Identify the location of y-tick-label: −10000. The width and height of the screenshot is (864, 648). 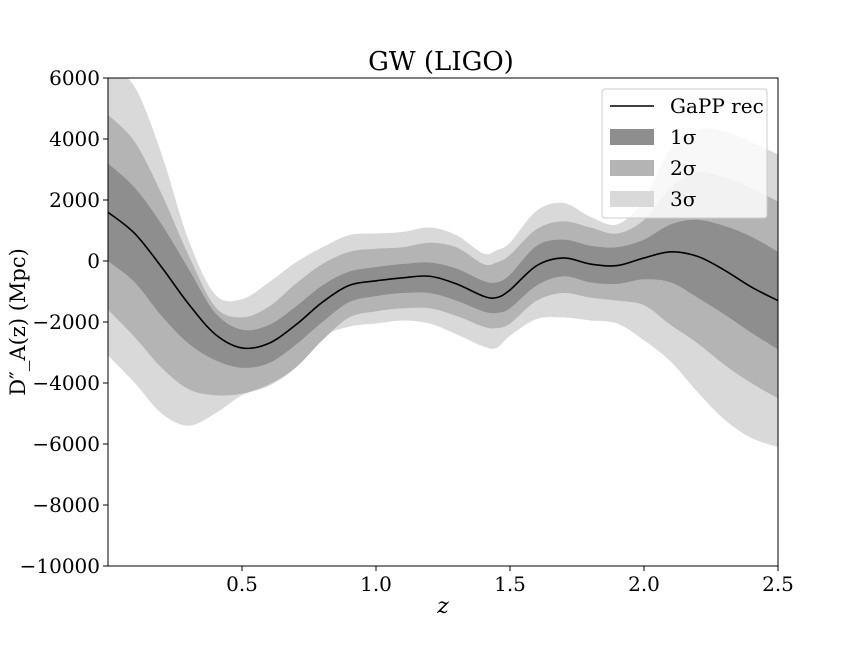
(60, 566).